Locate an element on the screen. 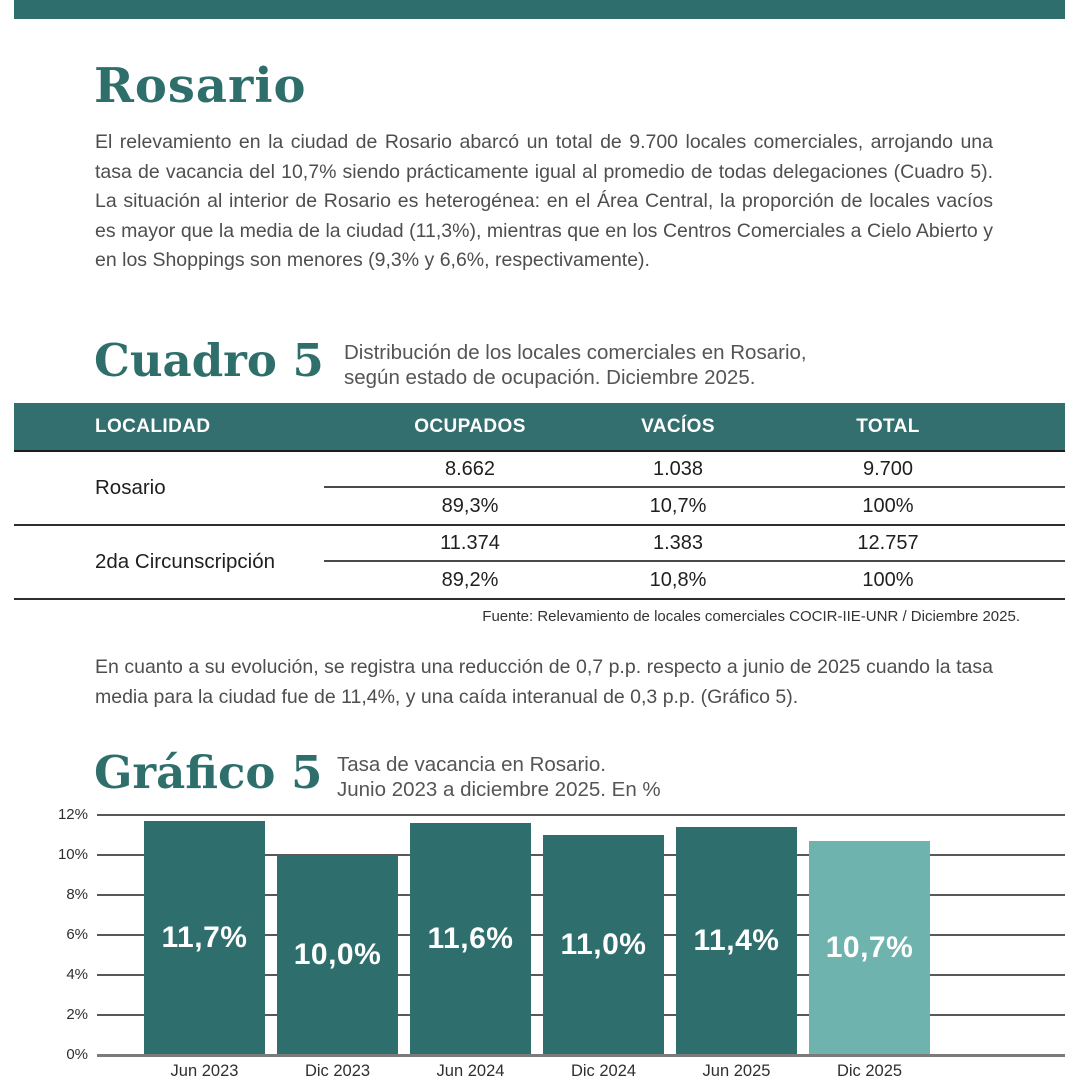 Image resolution: width=1080 pixels, height=1080 pixels. y-tick-label: 8% is located at coordinates (77, 894).